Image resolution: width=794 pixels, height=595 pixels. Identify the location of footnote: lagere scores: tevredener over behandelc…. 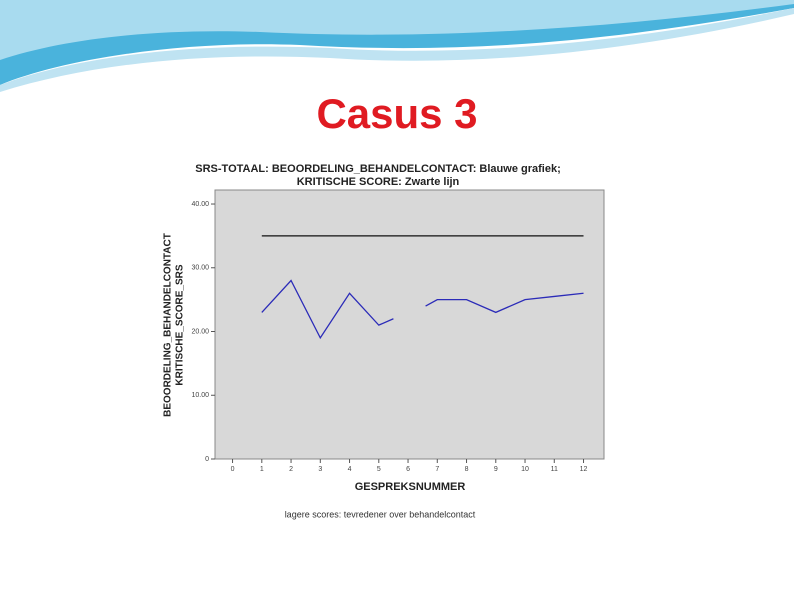
(380, 514).